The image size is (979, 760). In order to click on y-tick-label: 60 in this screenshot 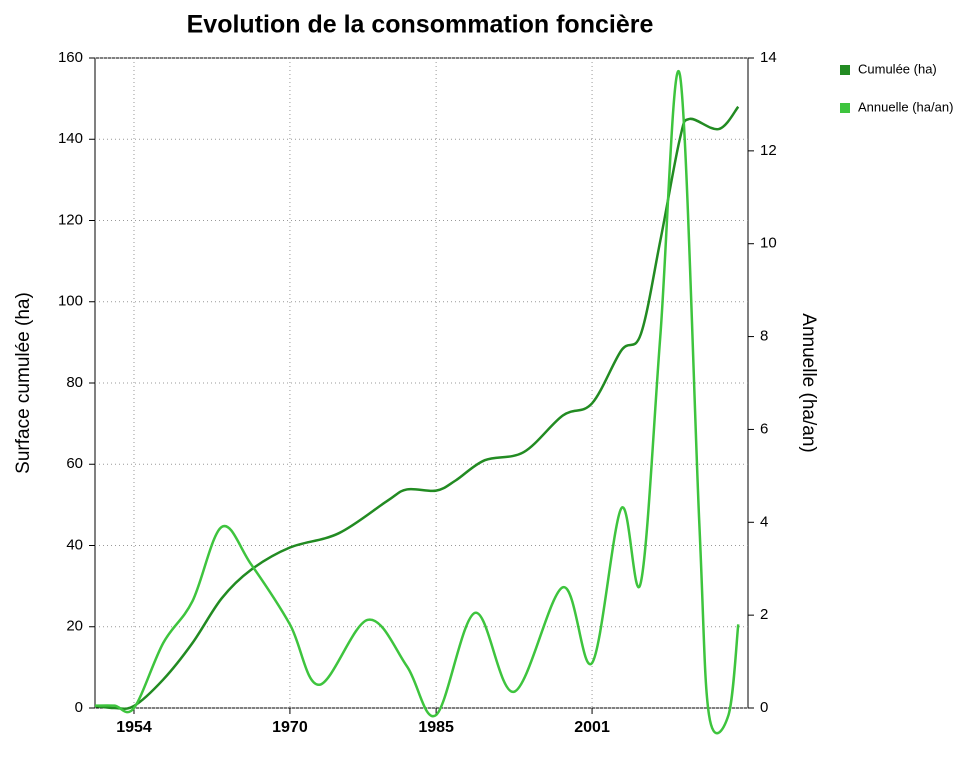, I will do `click(74, 463)`.